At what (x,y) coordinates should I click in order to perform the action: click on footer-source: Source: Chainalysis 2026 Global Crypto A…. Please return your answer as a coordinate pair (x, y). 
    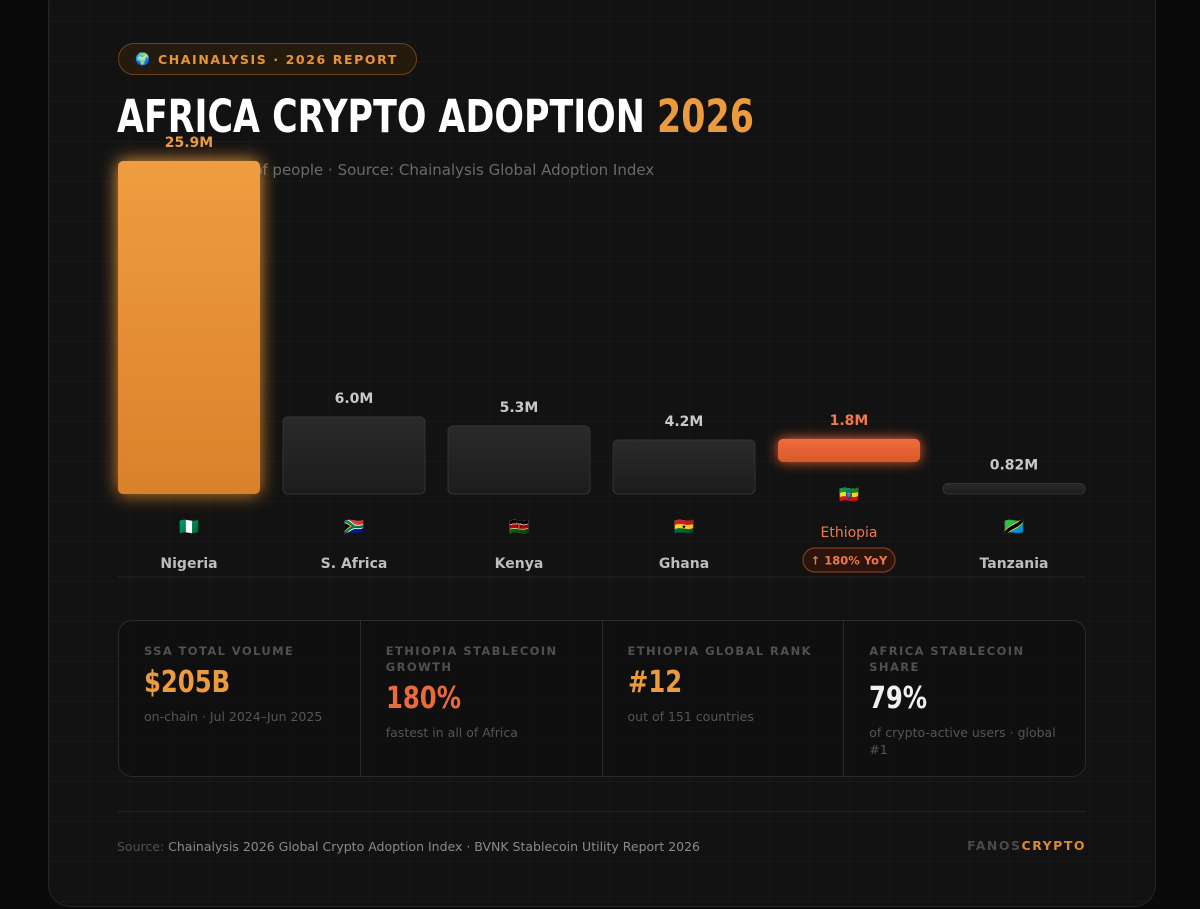
    Looking at the image, I should click on (408, 846).